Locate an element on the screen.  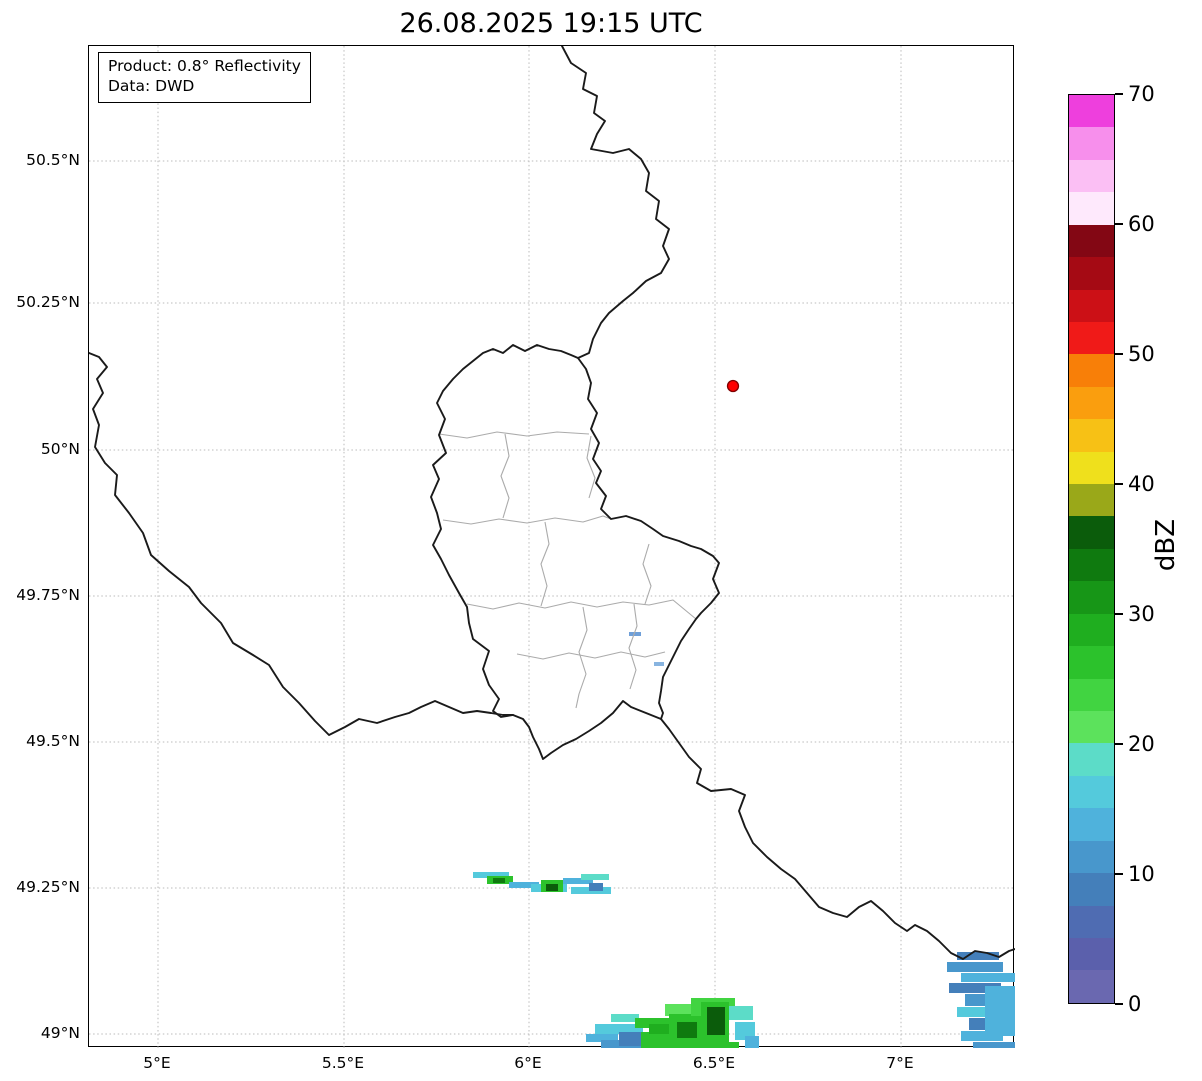
colorbar-gradient is located at coordinates (1091, 549).